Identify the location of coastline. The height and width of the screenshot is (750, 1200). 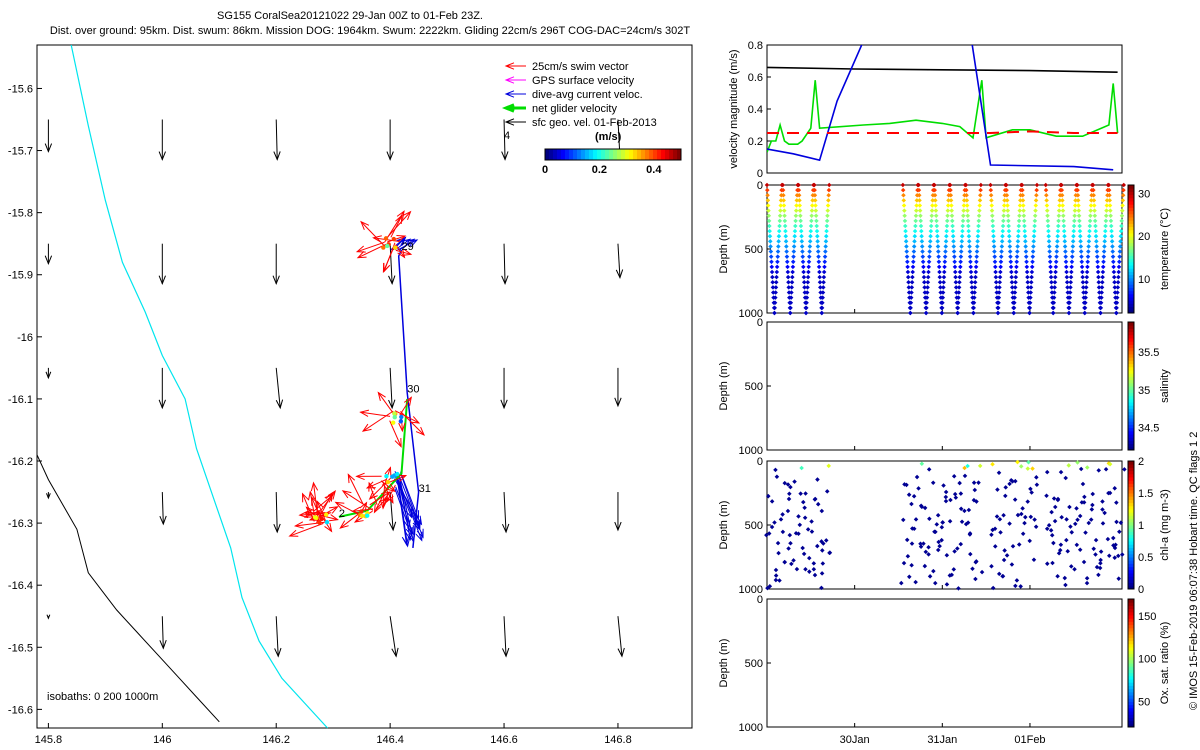
(128, 588).